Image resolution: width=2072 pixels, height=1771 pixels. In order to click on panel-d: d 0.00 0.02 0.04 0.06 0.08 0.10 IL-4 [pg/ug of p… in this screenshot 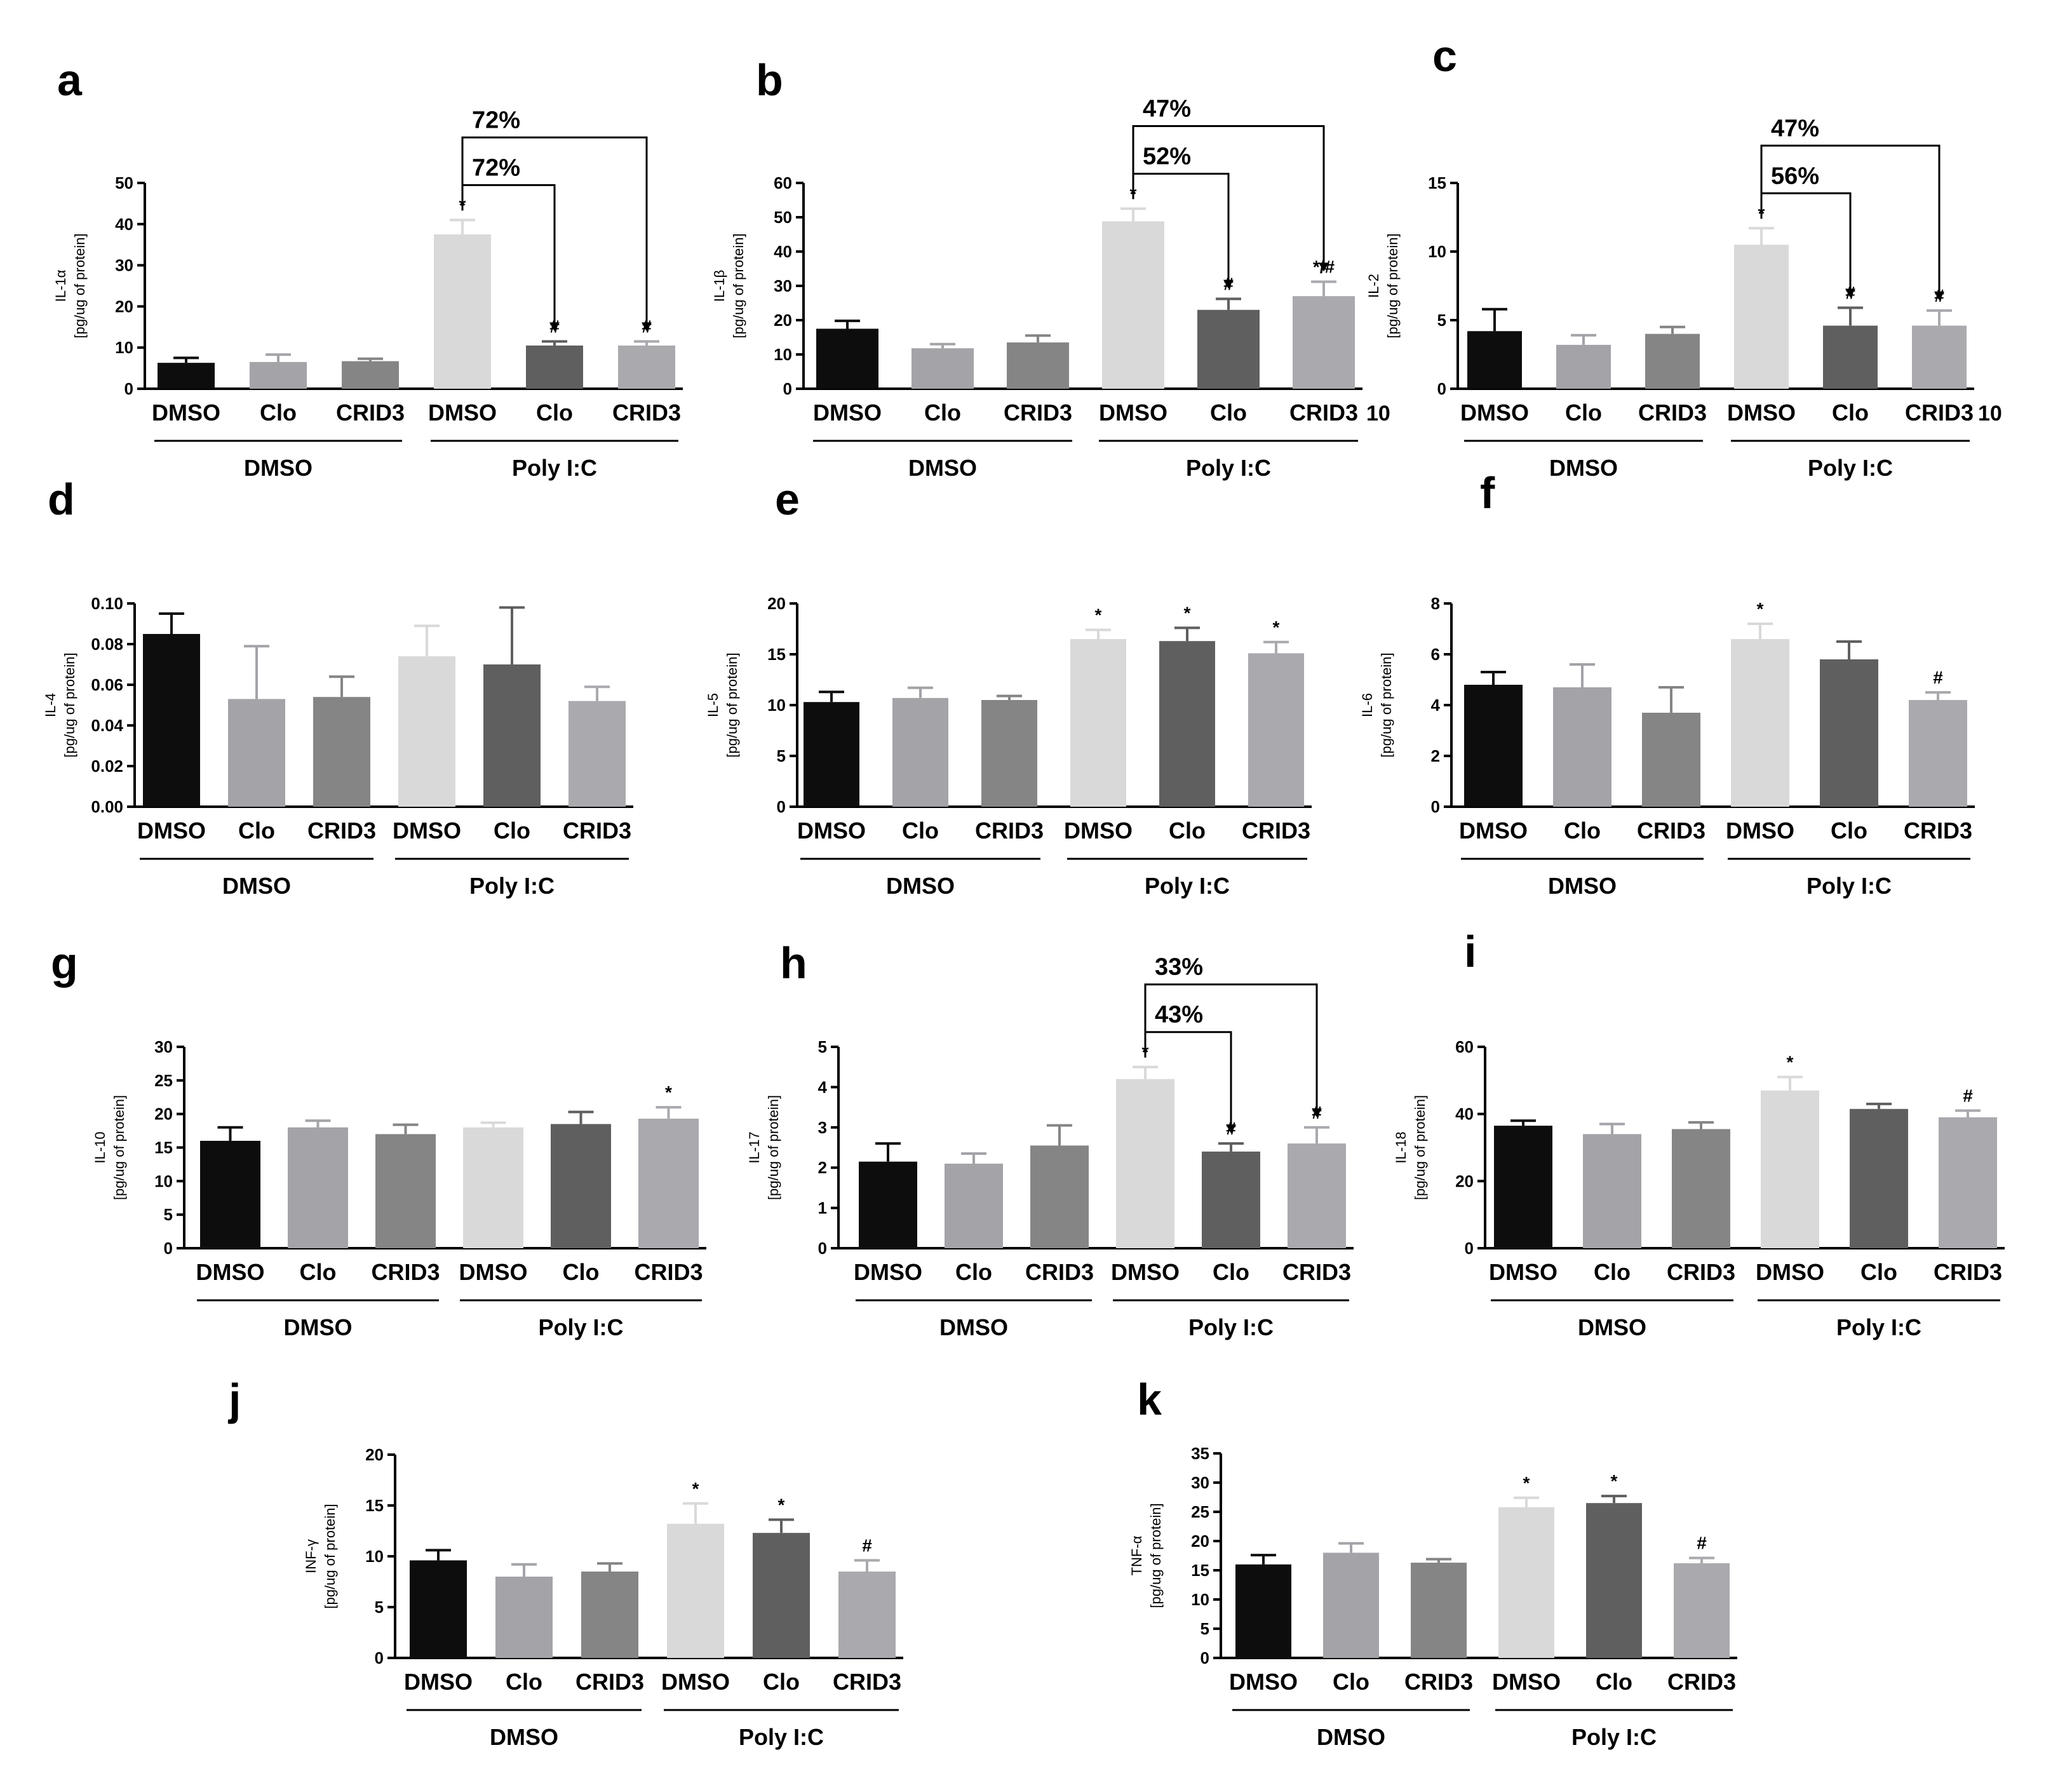, I will do `click(338, 687)`.